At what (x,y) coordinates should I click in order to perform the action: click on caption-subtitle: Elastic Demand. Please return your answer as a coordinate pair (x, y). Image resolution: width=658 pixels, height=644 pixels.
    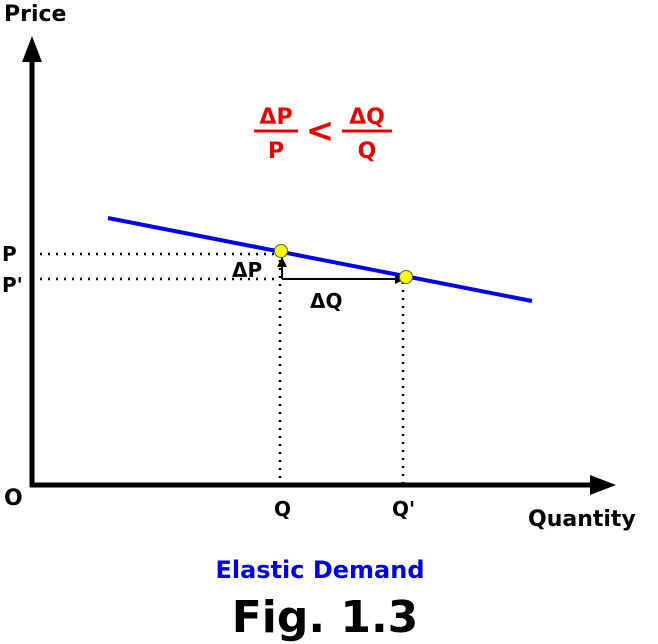
    Looking at the image, I should click on (319, 570).